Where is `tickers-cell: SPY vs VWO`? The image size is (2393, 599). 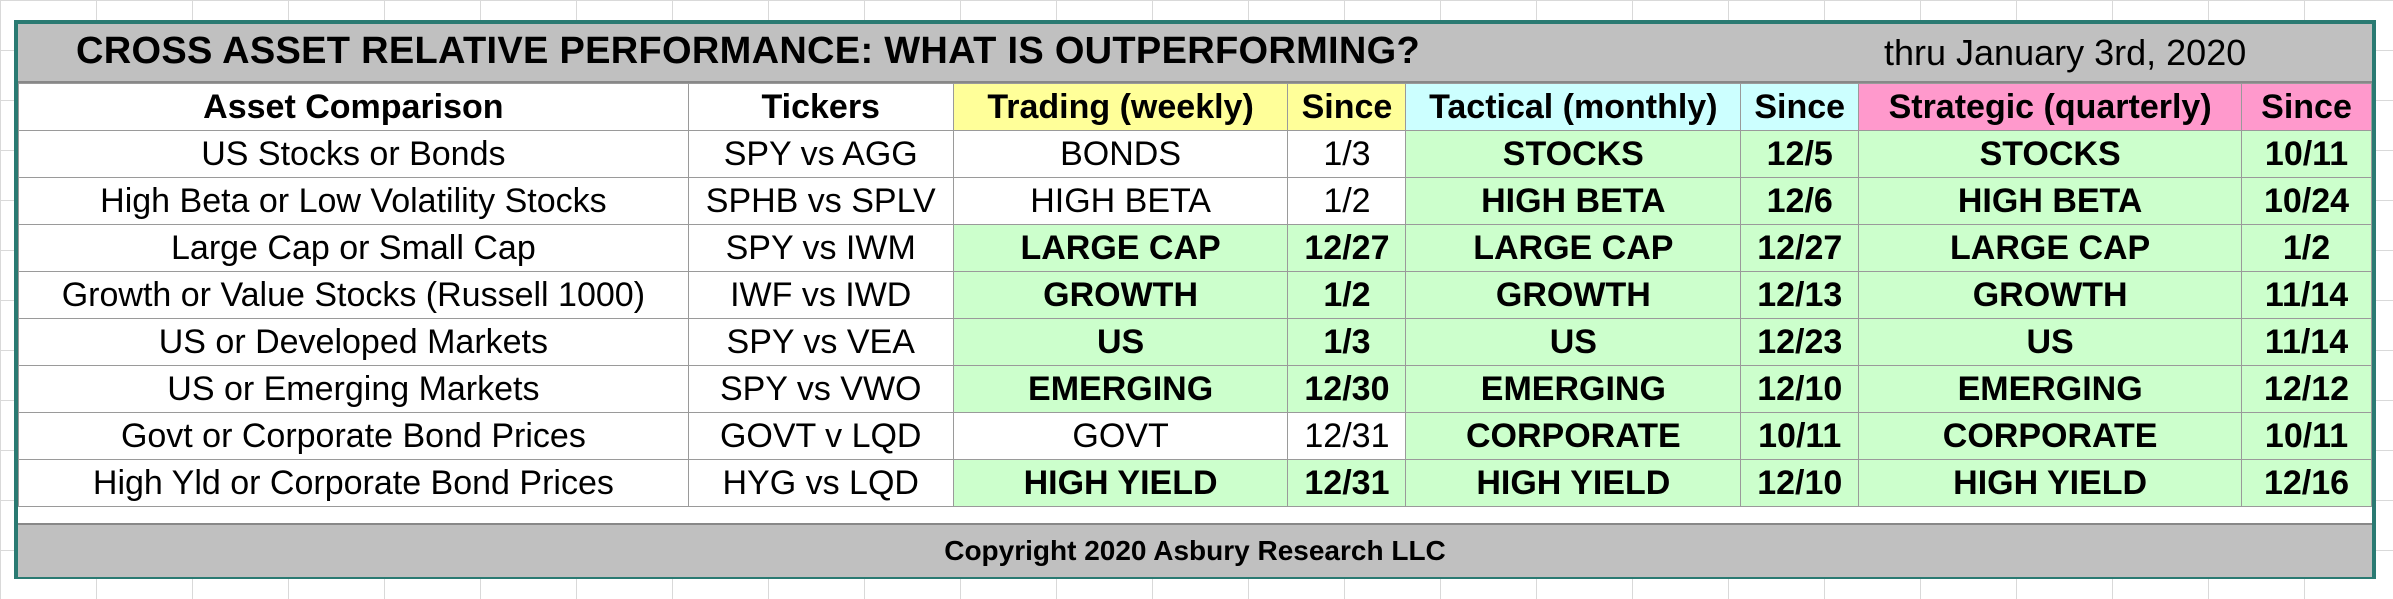 tickers-cell: SPY vs VWO is located at coordinates (820, 389).